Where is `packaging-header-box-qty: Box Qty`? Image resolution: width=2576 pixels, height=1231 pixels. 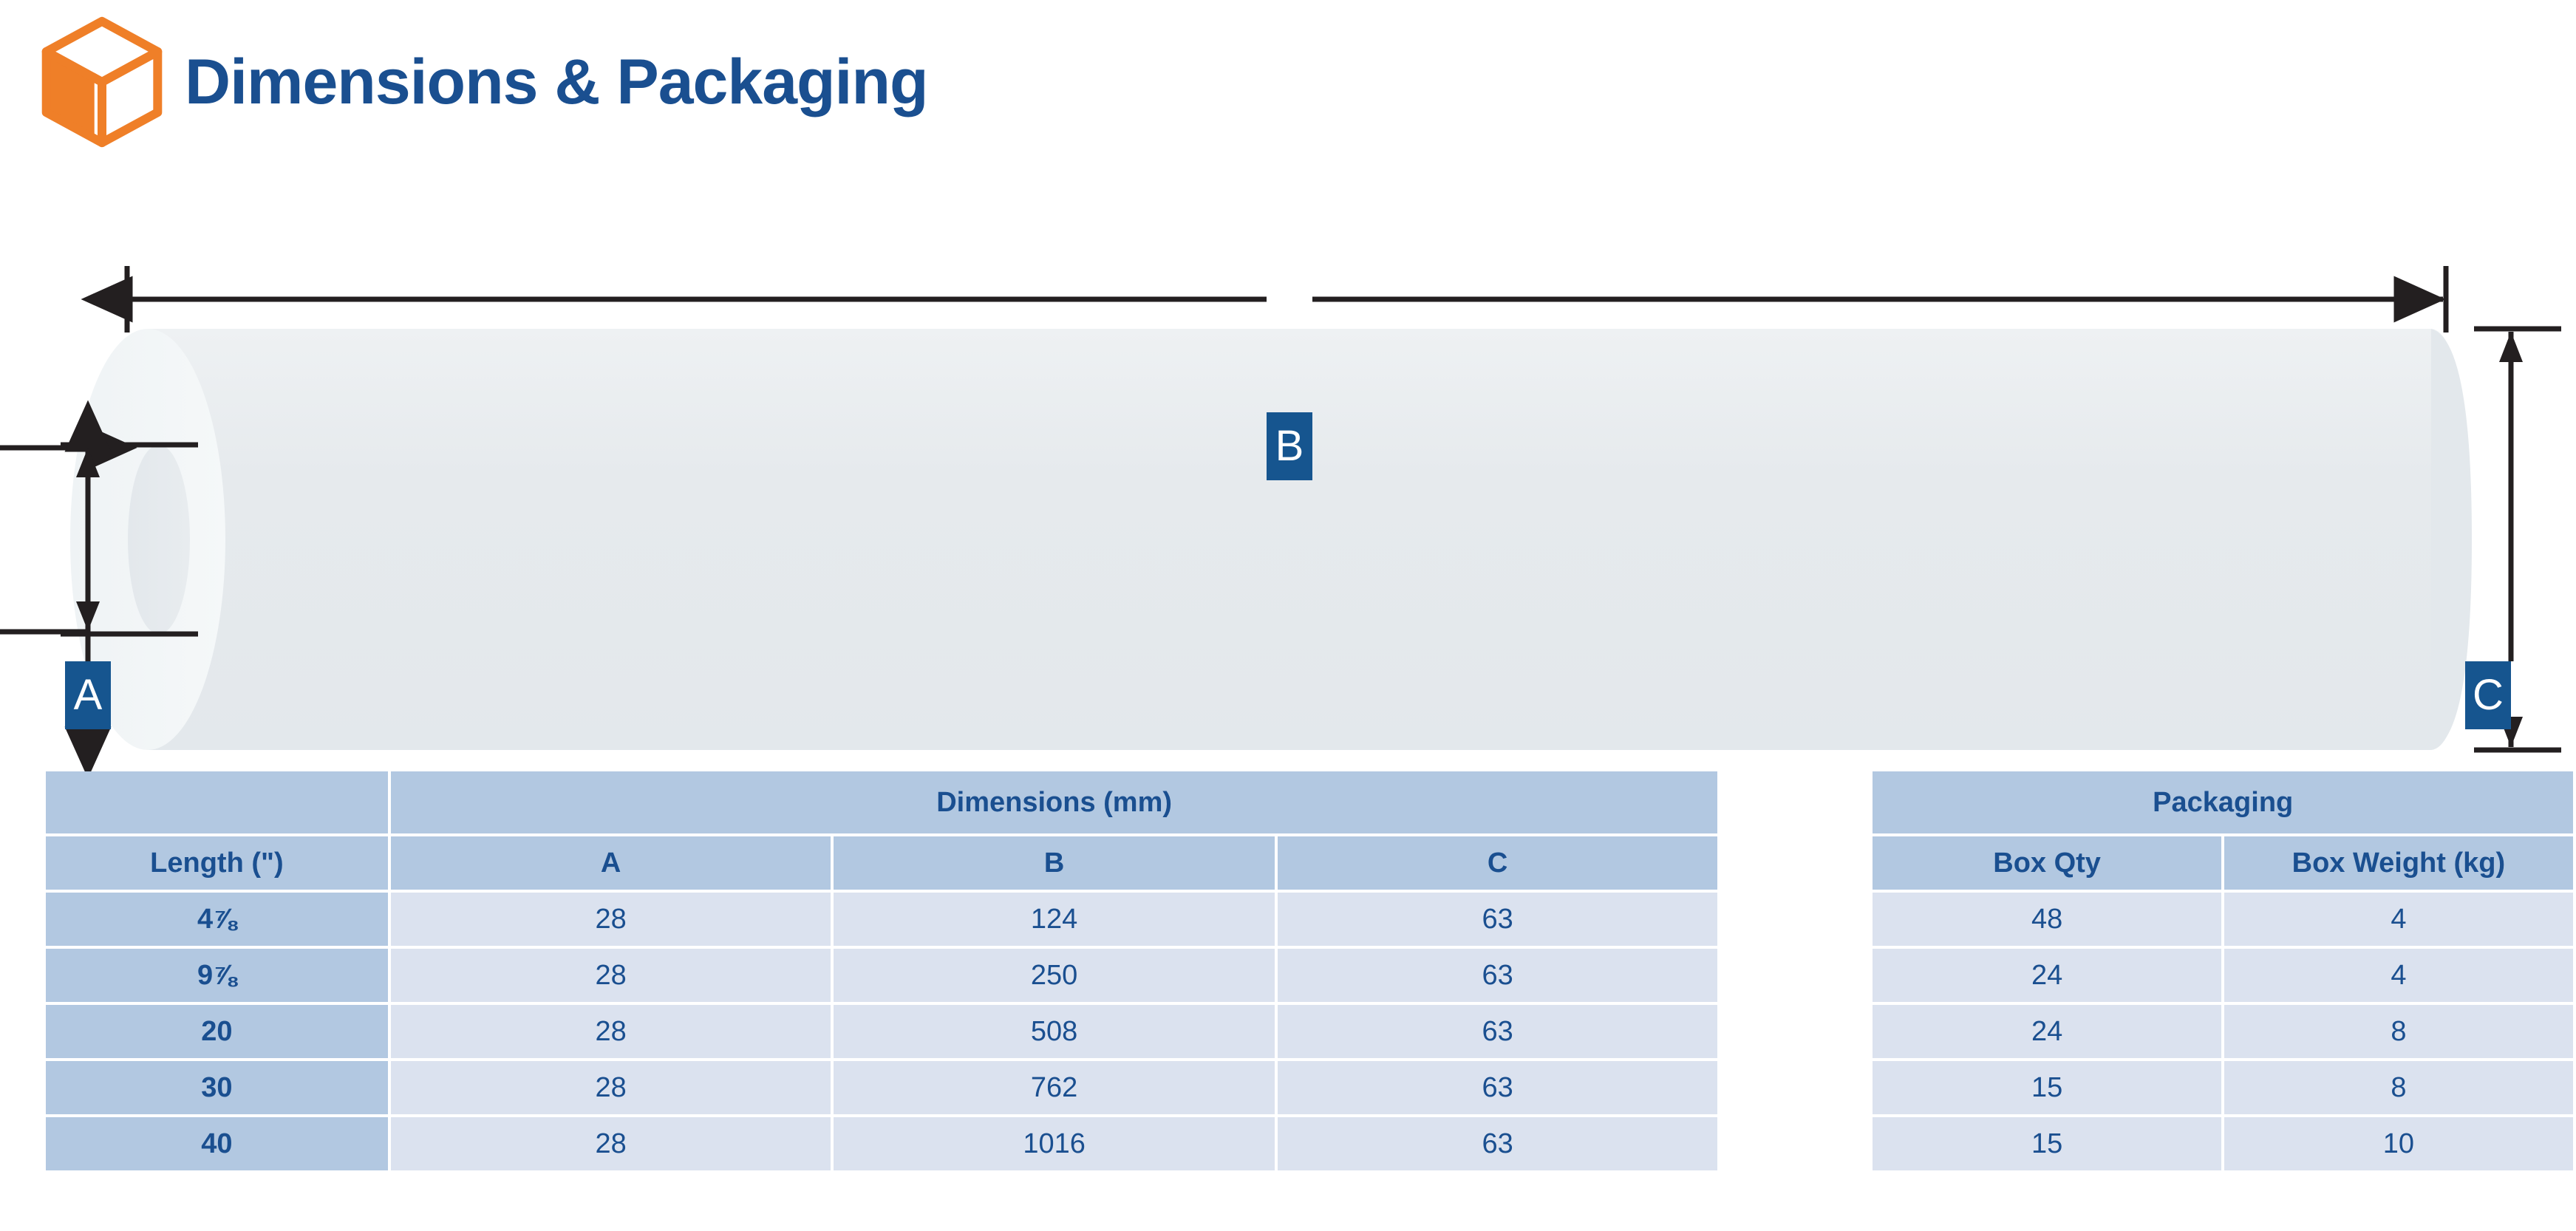
packaging-header-box-qty: Box Qty is located at coordinates (2047, 863).